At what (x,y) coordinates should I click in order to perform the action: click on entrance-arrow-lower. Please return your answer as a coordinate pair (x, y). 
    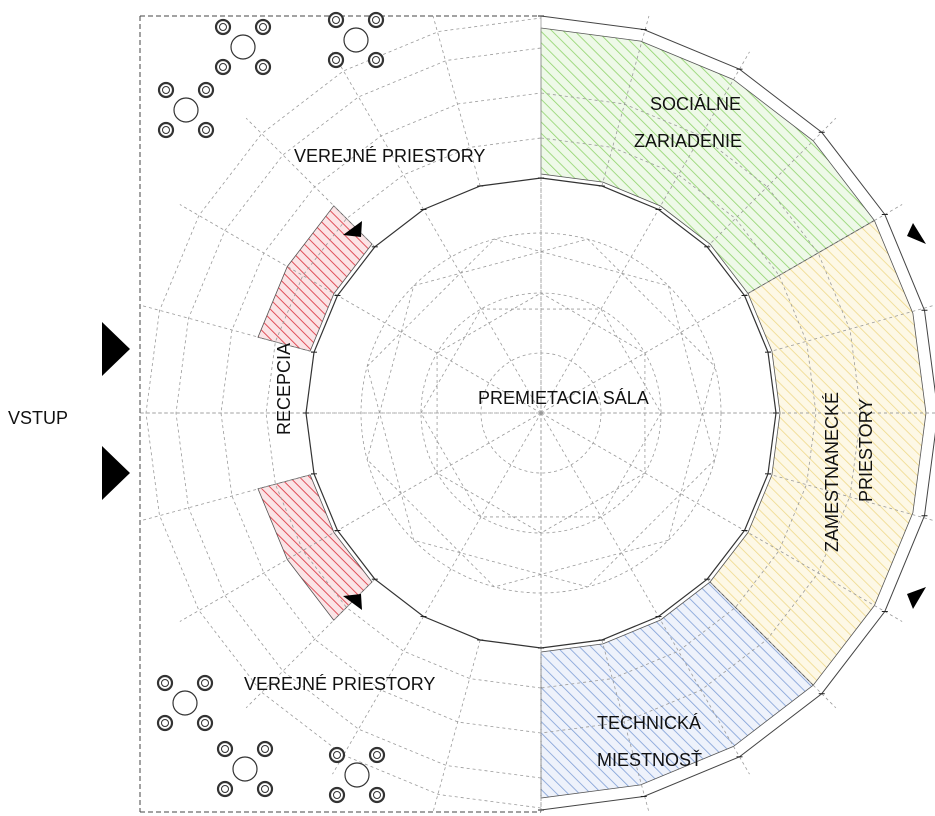
    Looking at the image, I should click on (116, 473).